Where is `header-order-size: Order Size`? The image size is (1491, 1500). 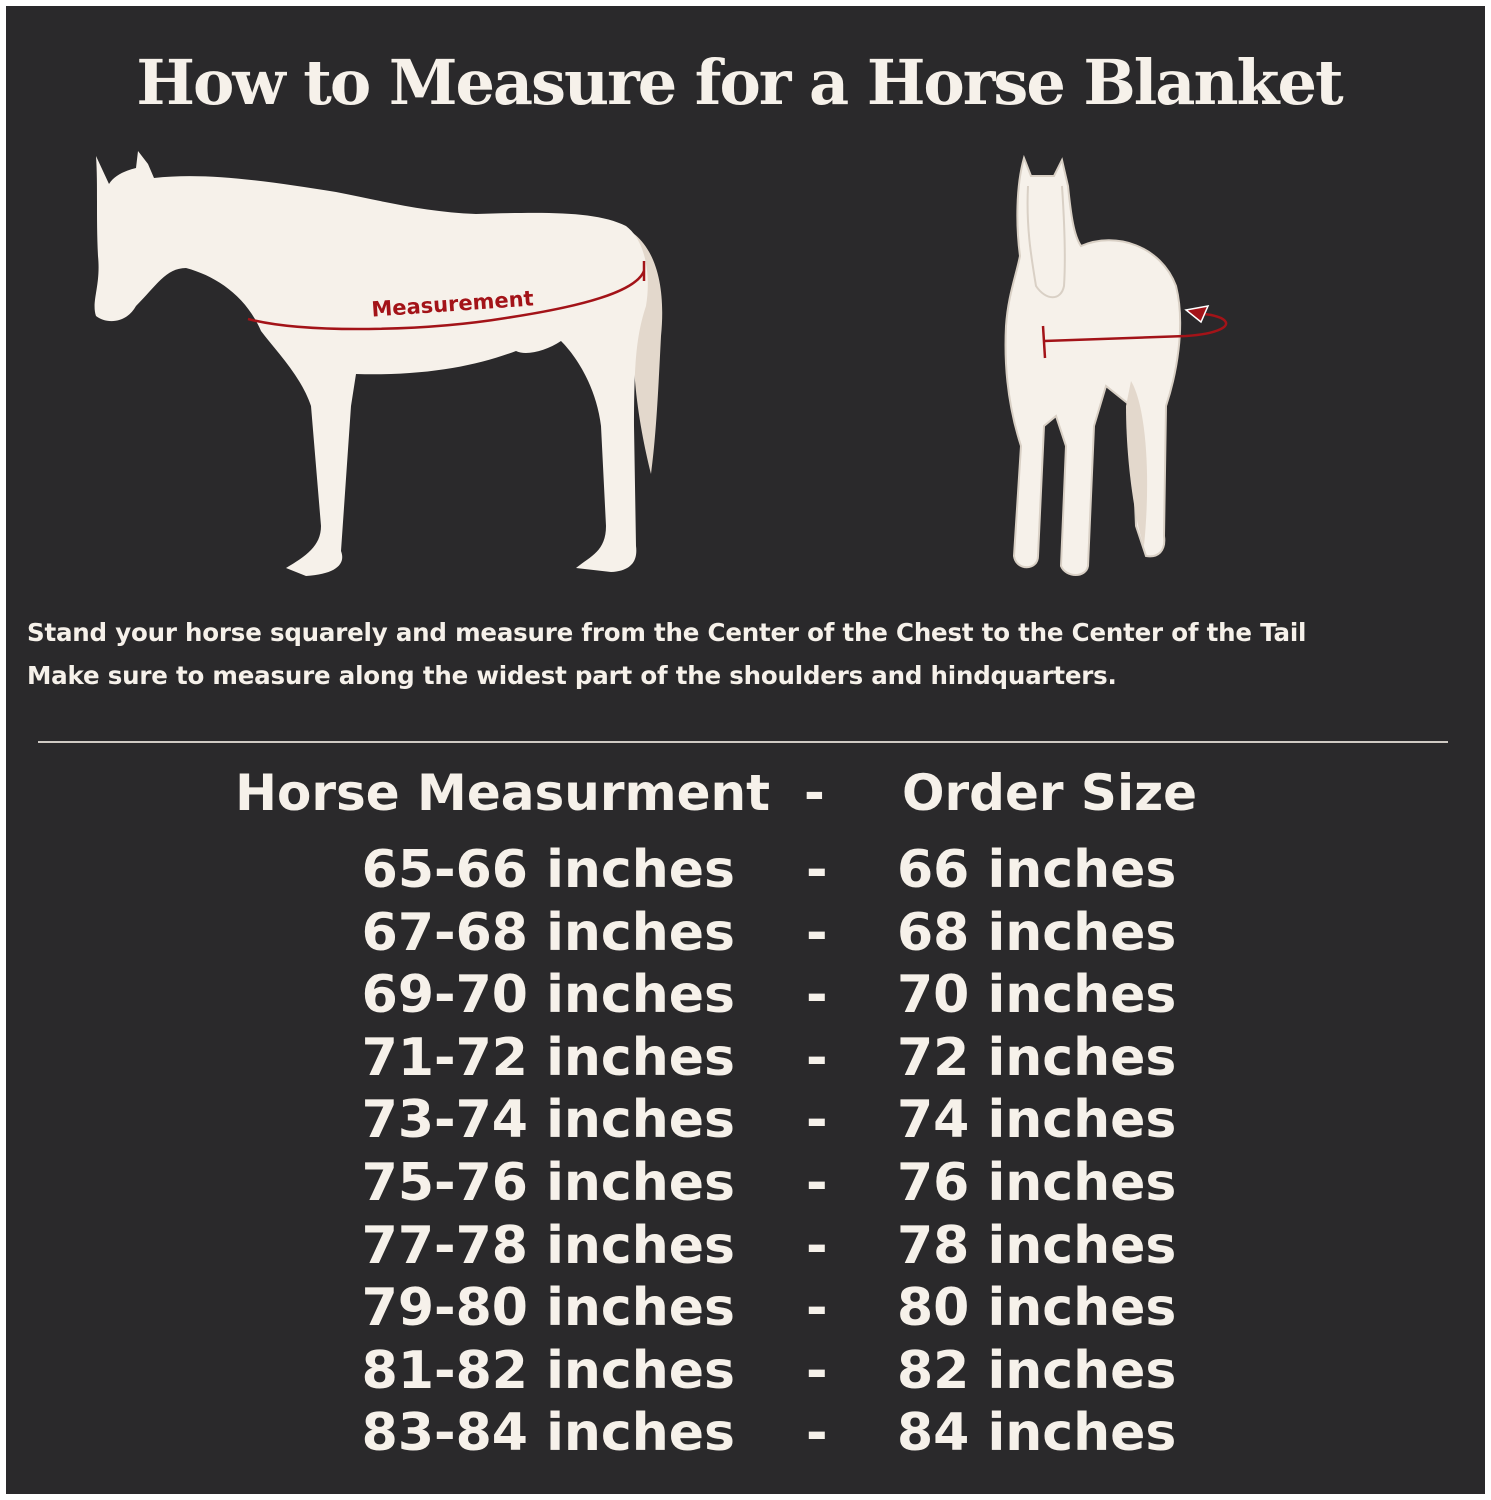 header-order-size: Order Size is located at coordinates (1050, 793).